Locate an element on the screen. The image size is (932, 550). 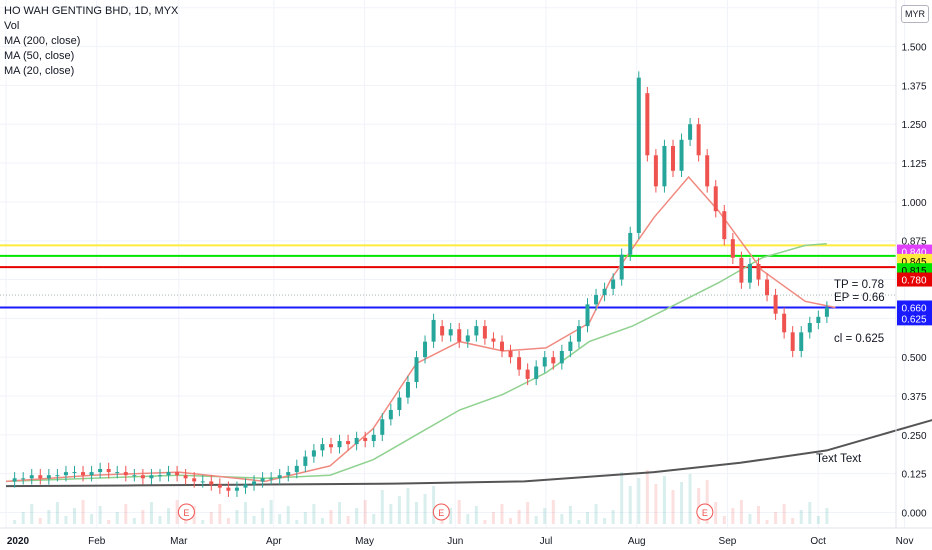
ma200-line is located at coordinates (468, 453).